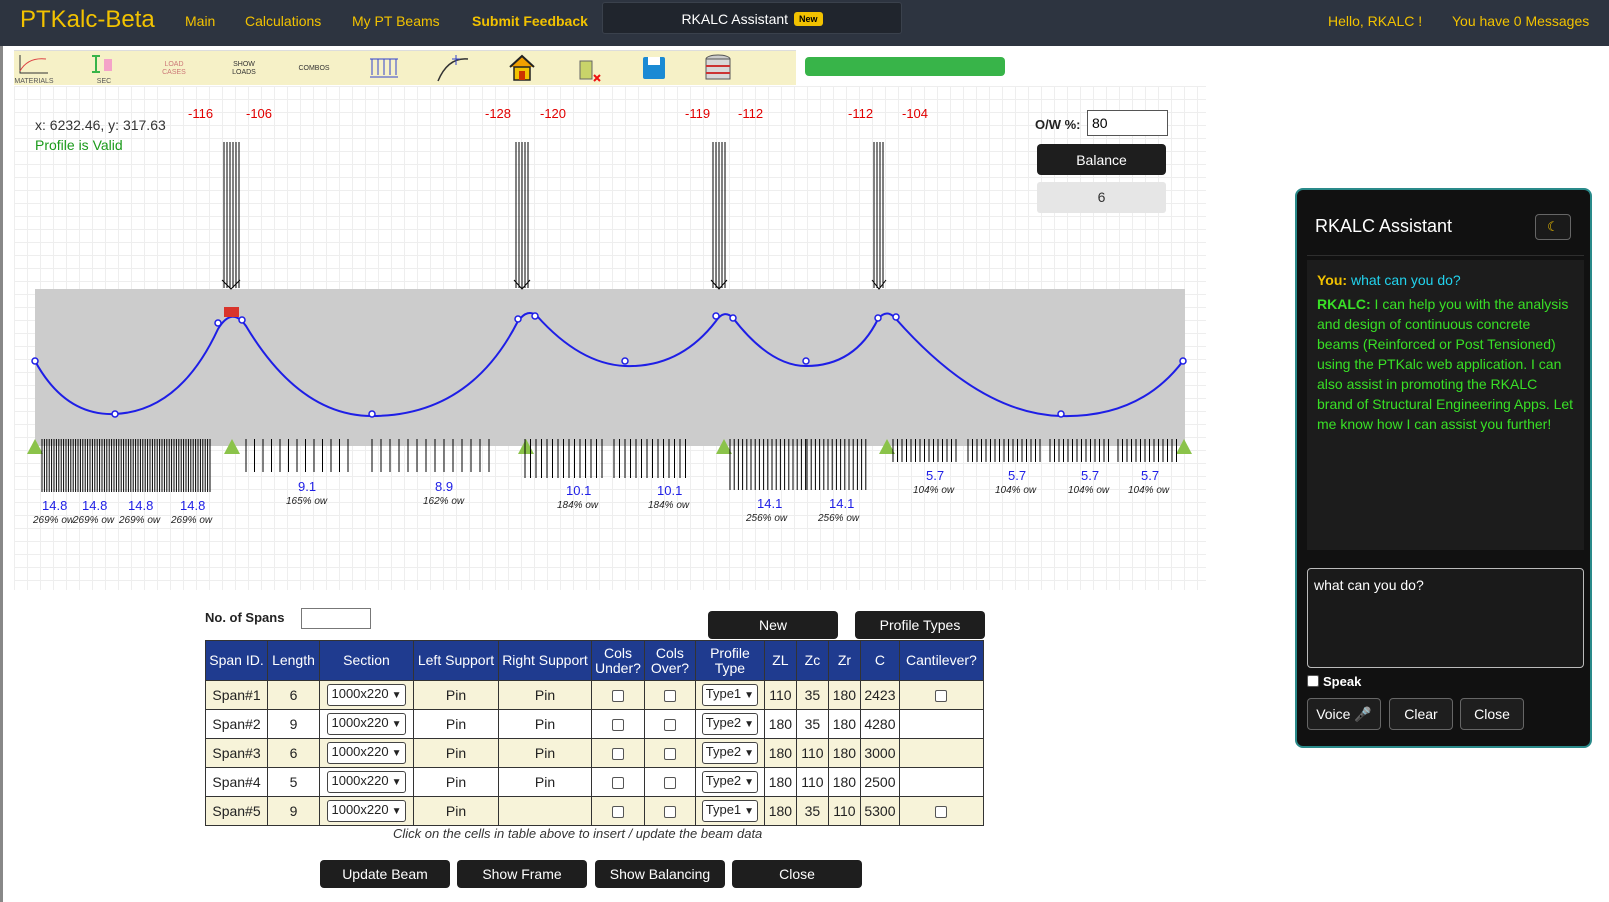  What do you see at coordinates (660, 874) in the screenshot?
I see `show-balancing-button: Show Balancing` at bounding box center [660, 874].